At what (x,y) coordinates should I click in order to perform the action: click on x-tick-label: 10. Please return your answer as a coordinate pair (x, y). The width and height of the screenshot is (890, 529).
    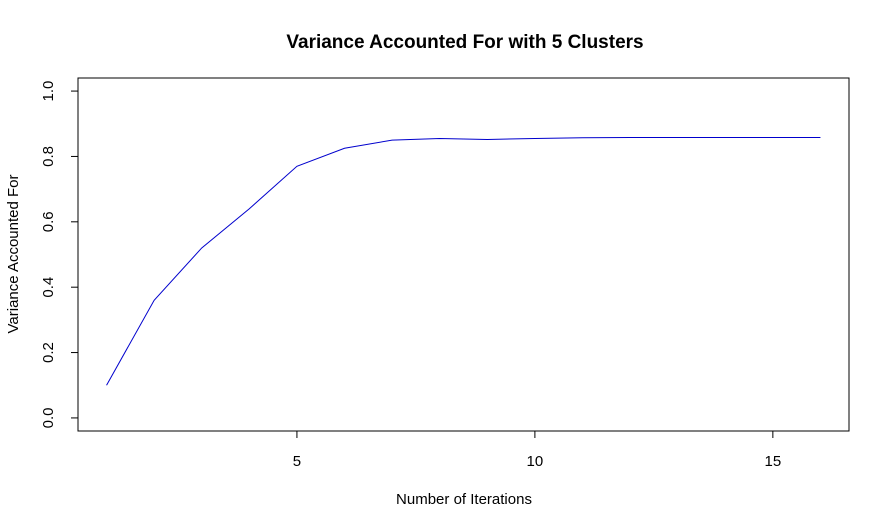
    Looking at the image, I should click on (535, 461).